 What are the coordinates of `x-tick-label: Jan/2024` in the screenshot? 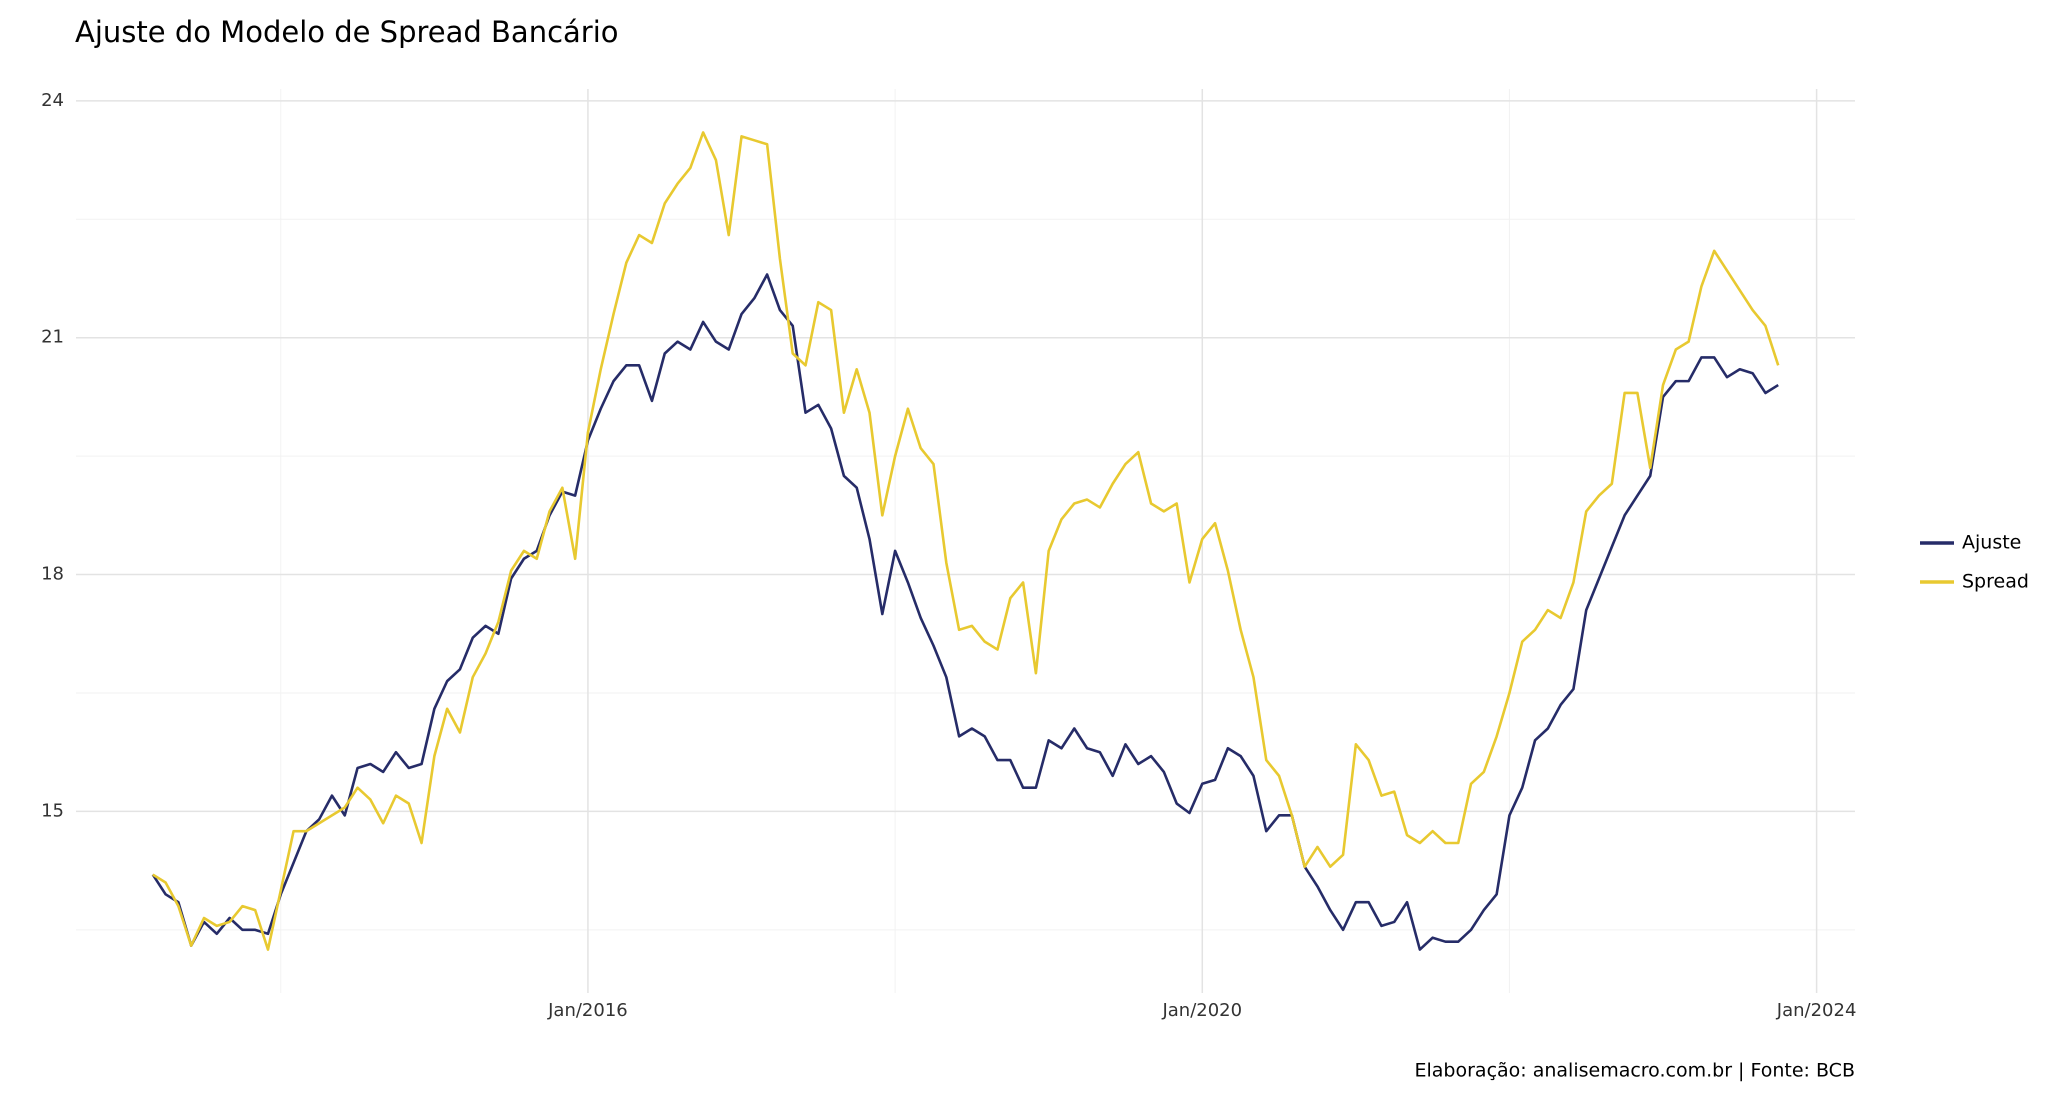 It's located at (1816, 1010).